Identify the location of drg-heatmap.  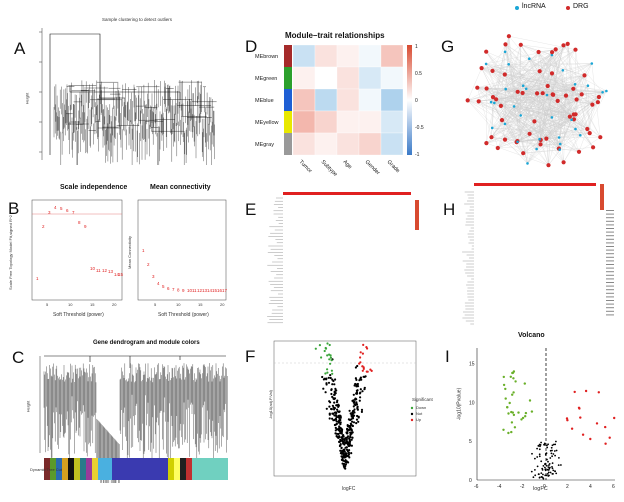
(538, 254).